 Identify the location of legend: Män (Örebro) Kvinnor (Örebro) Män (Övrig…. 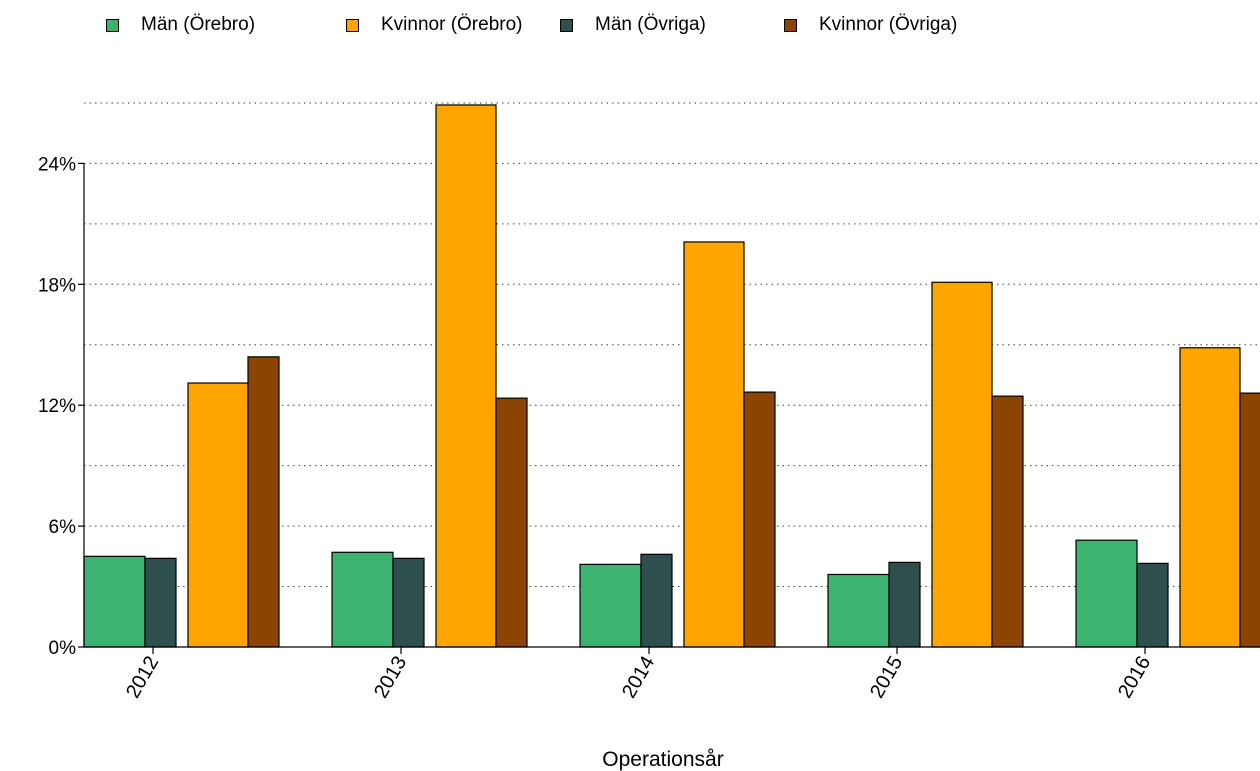
(630, 25).